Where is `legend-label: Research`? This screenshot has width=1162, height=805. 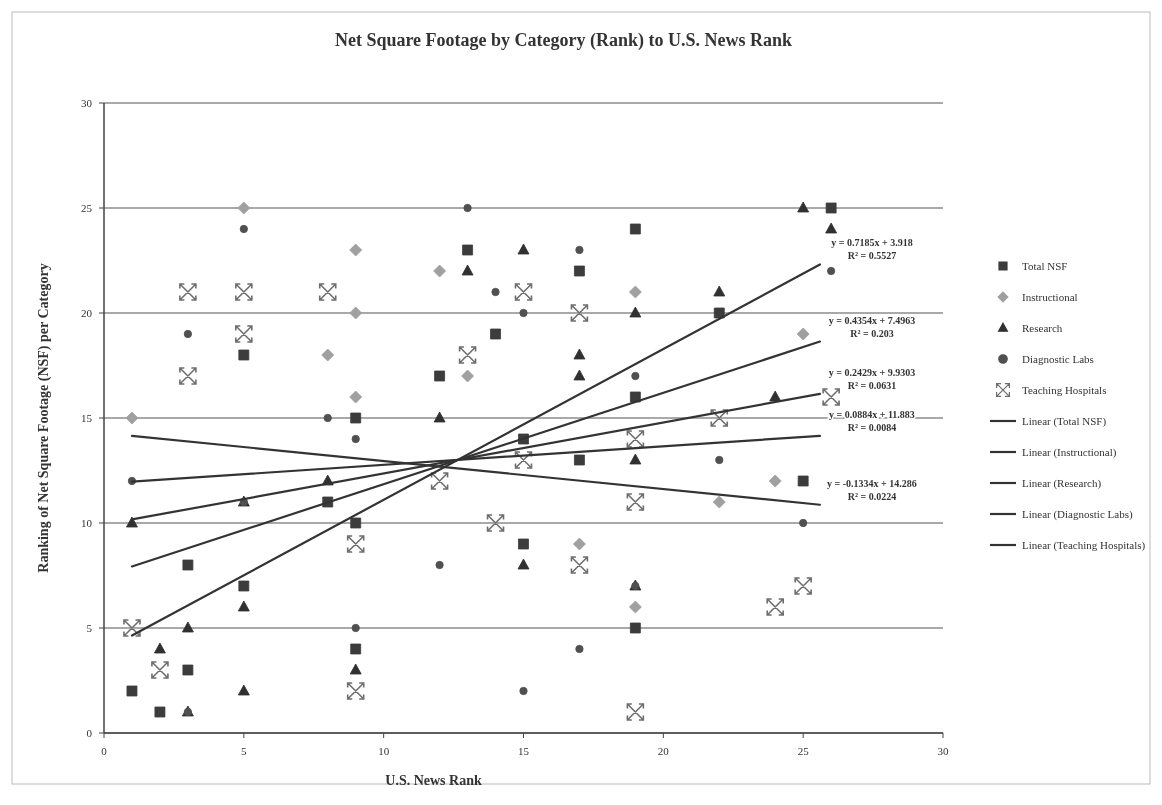
legend-label: Research is located at coordinates (1042, 328).